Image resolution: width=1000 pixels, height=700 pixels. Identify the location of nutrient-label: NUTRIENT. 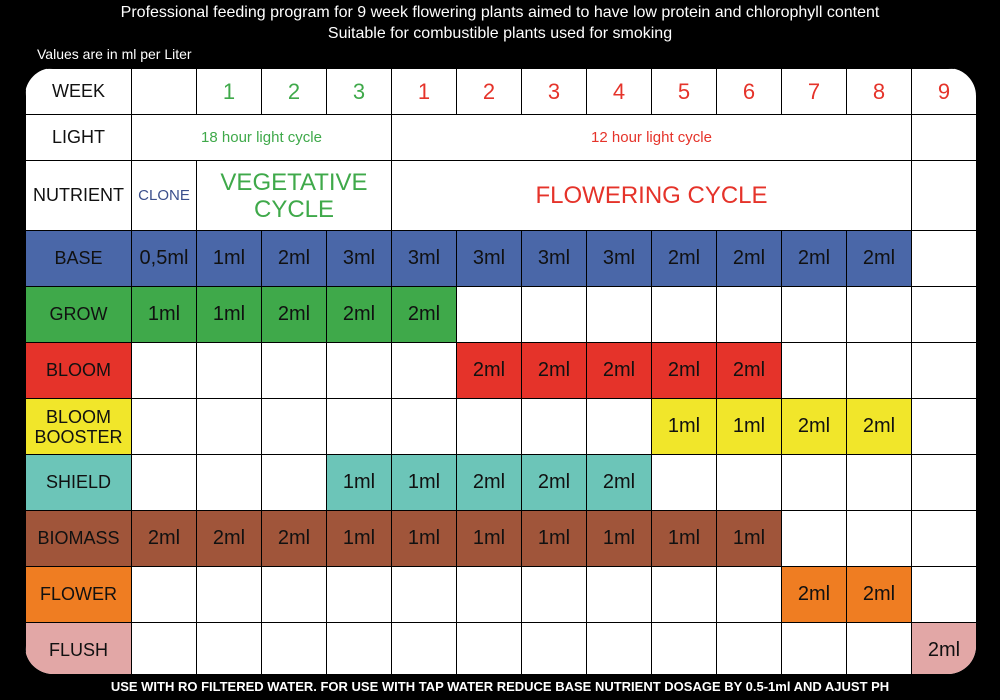
(78, 195).